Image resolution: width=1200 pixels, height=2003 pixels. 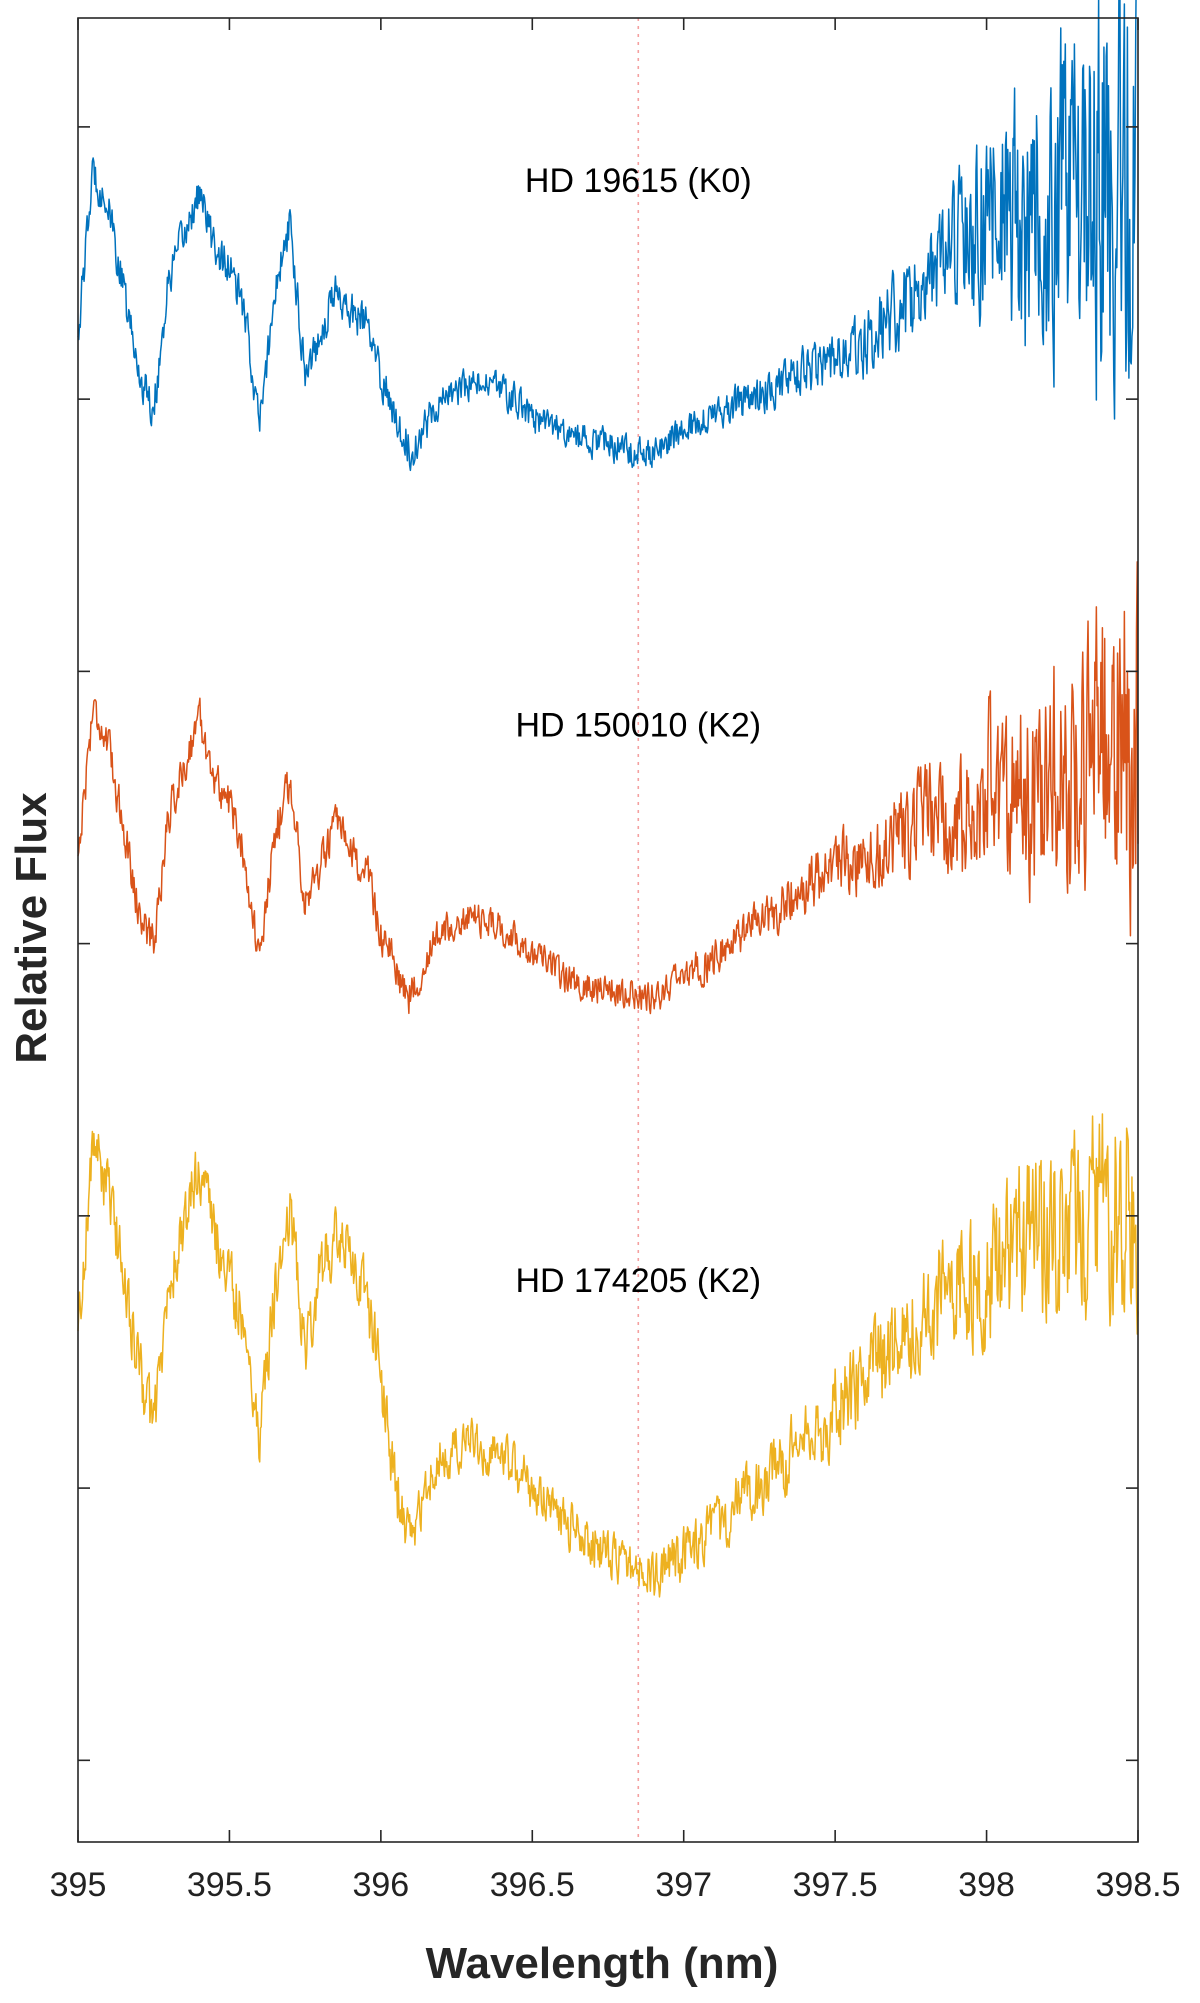 What do you see at coordinates (638, 726) in the screenshot?
I see `label-hd150010: HD 150010 (K2)` at bounding box center [638, 726].